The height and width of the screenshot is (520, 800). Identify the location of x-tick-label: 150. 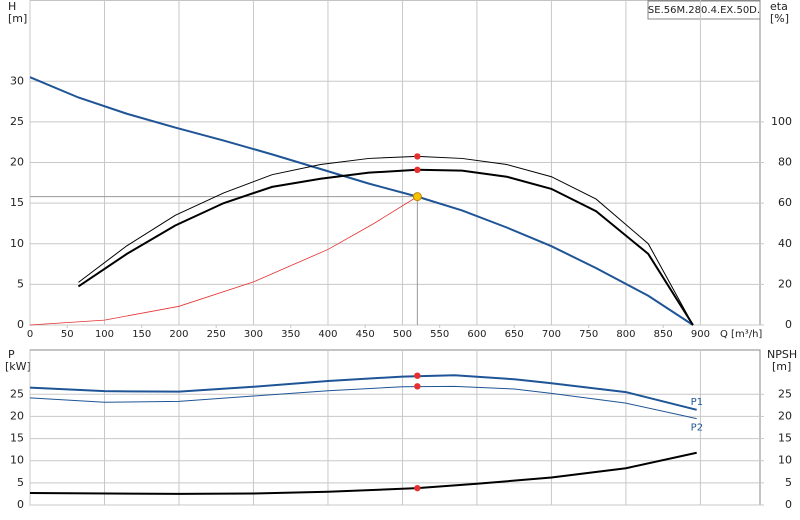
(141, 334).